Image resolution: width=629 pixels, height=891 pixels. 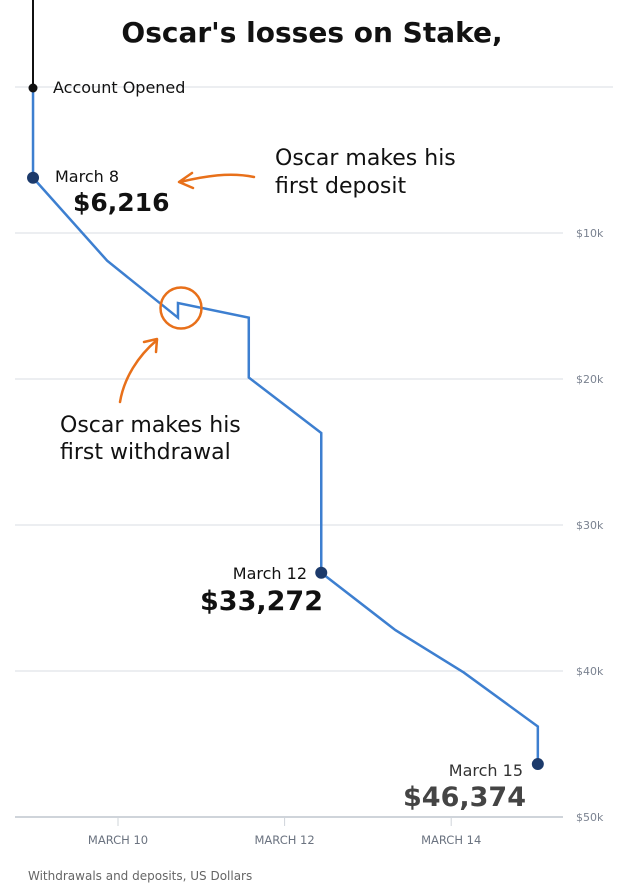 I want to click on withdrawal-note-line1: Oscar makes his, so click(x=150, y=425).